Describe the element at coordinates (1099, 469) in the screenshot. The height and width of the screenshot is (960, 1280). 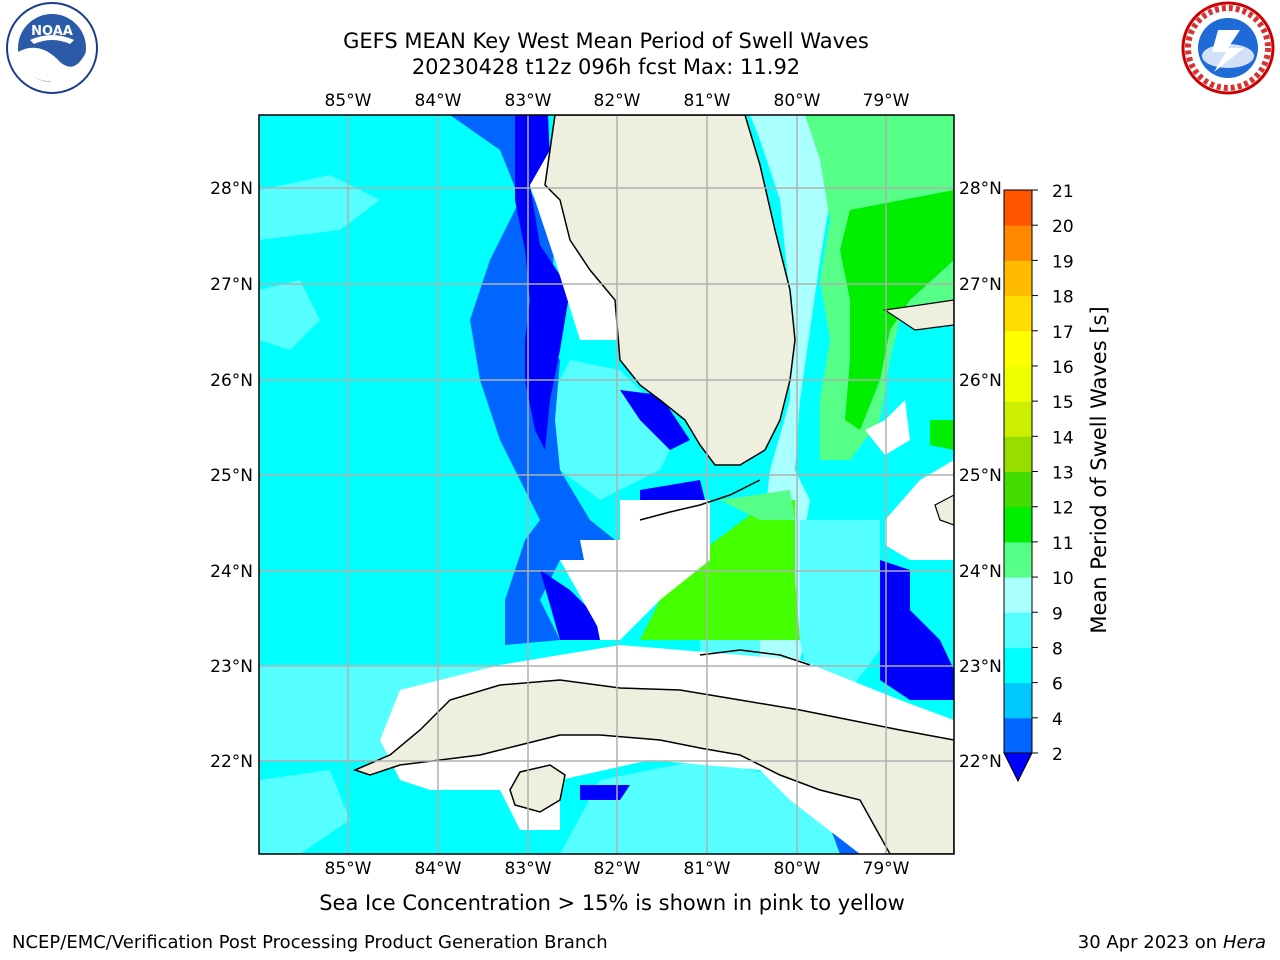
I see `colorbar-label: Mean Period of Swell Waves [s]` at that location.